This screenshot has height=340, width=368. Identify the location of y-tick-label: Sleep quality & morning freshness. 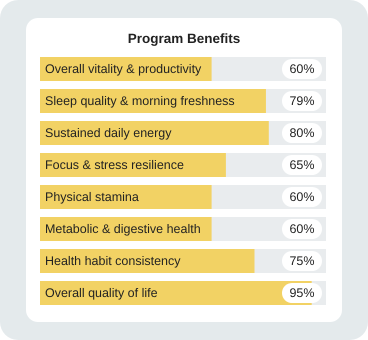
(140, 101).